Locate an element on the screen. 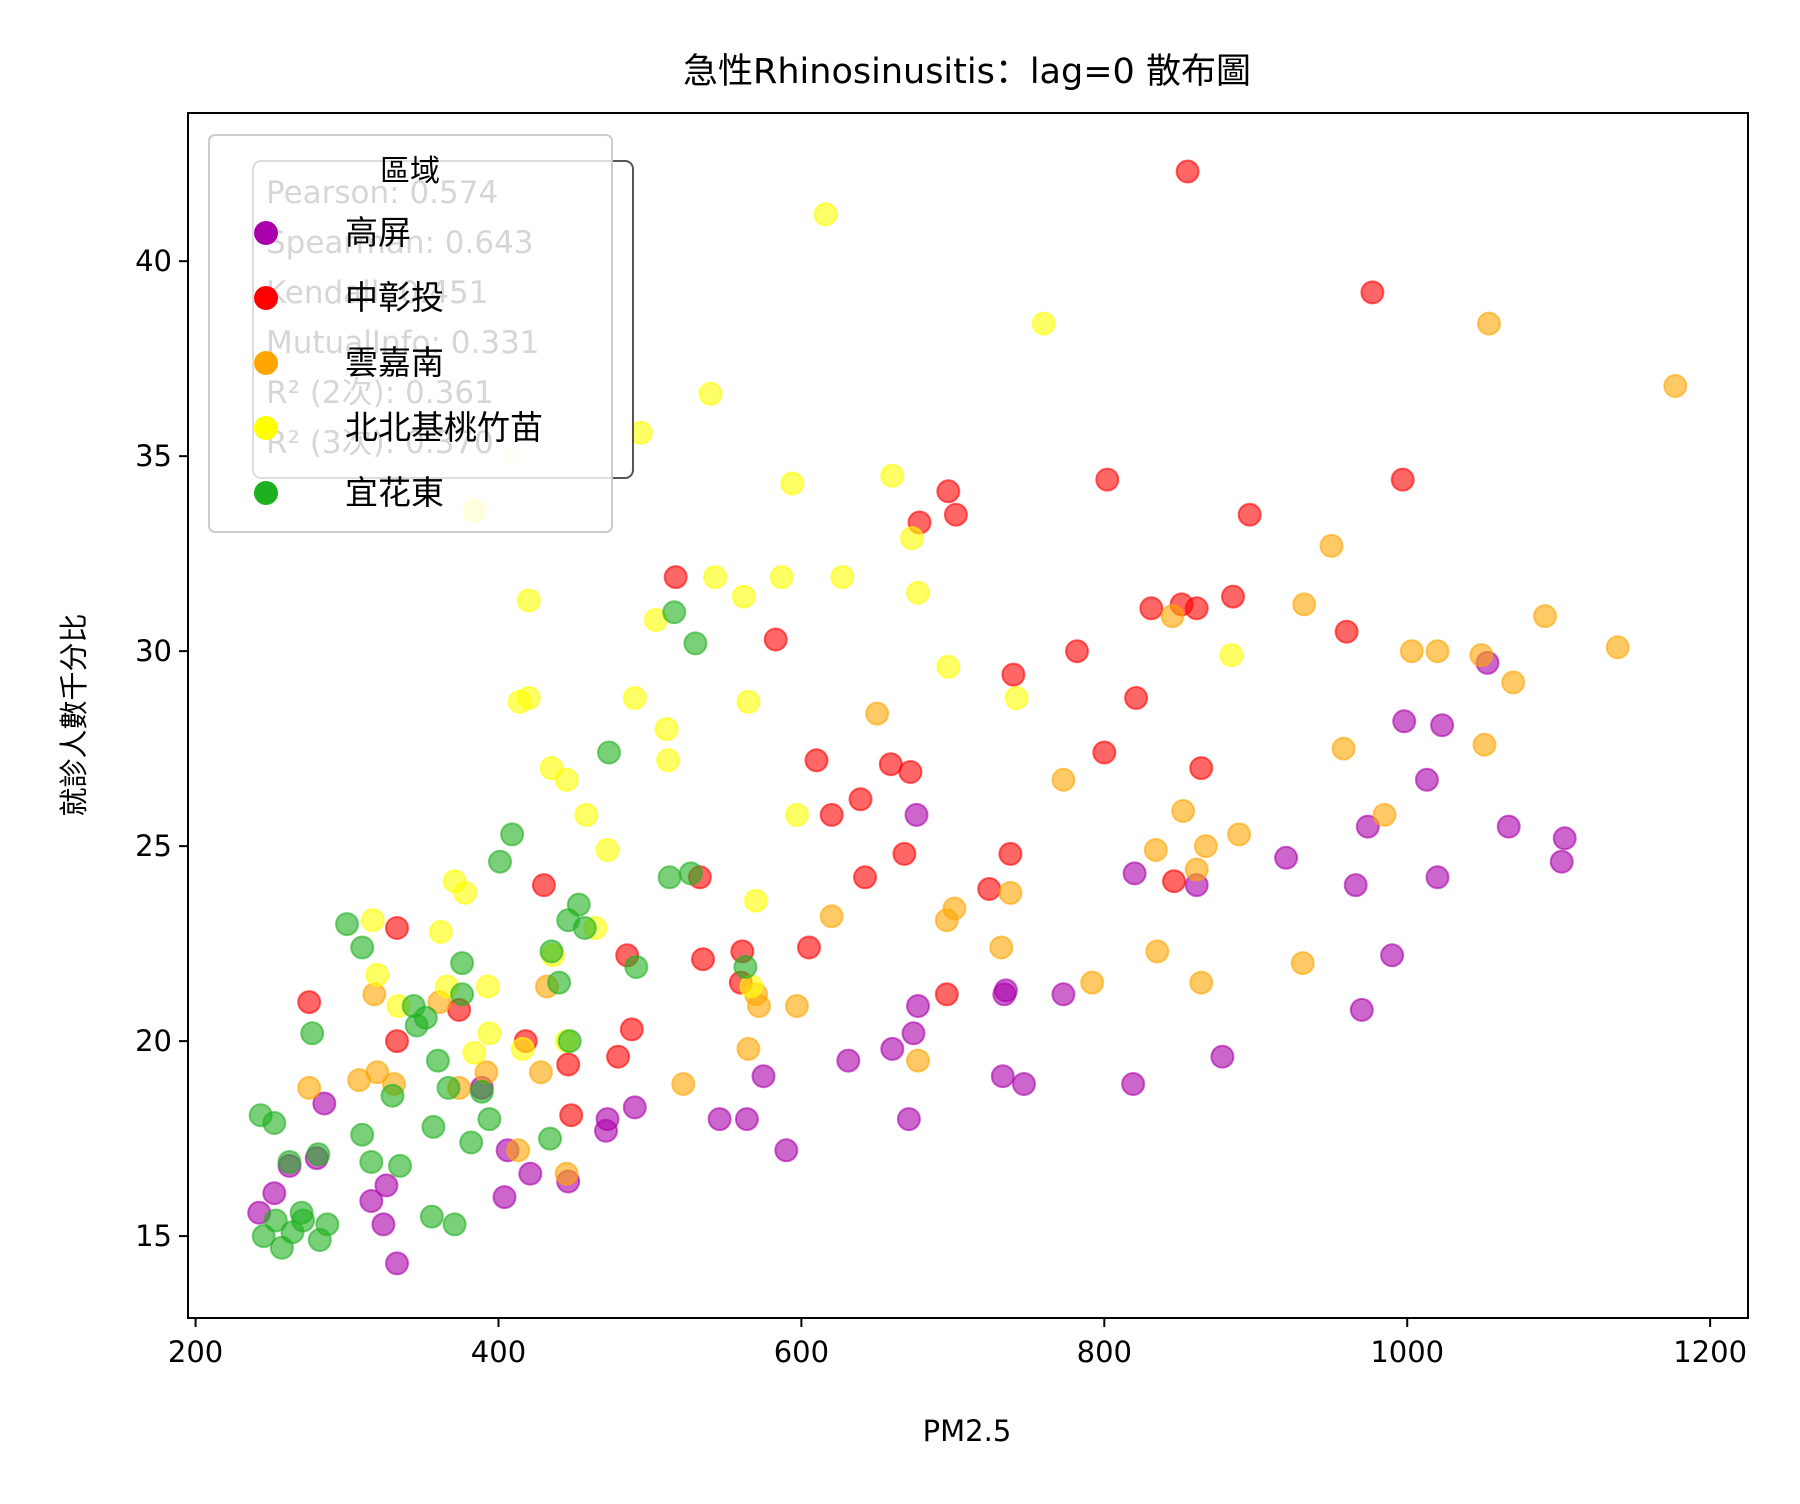  legend-item: 雲嘉南 is located at coordinates (349, 362).